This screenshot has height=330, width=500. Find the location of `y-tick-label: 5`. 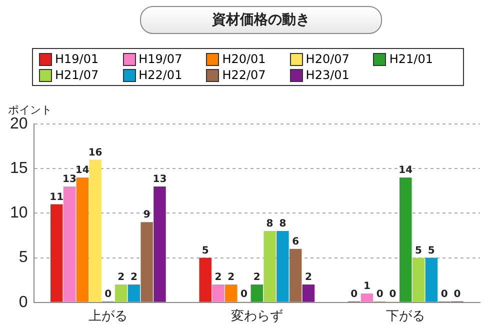

y-tick-label: 5 is located at coordinates (23, 257).